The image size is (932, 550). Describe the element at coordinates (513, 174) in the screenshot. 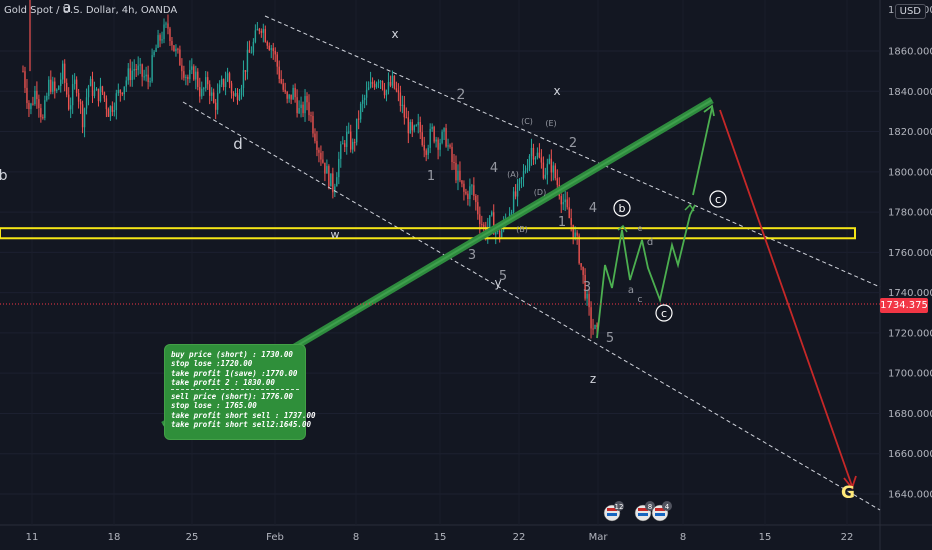

I see `wave-label: (A)` at that location.